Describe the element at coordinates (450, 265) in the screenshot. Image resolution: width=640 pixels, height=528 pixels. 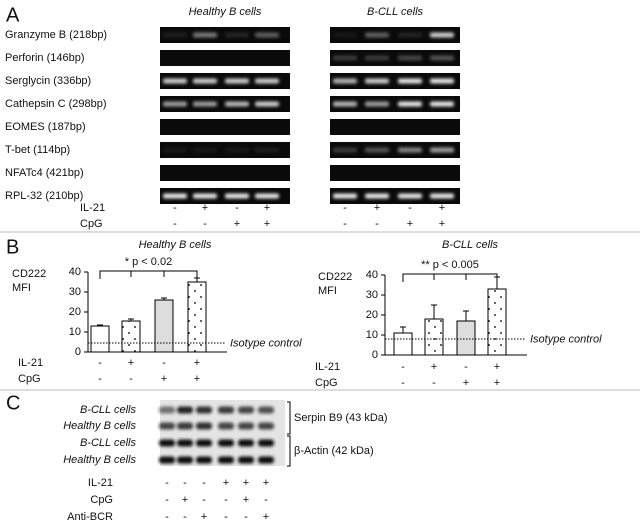
I see `significance-label: ** p < 0.005` at that location.